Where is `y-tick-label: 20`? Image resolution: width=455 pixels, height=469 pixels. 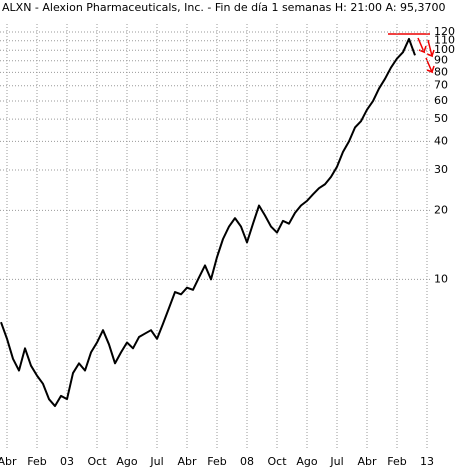
y-tick-label: 20 is located at coordinates (441, 209).